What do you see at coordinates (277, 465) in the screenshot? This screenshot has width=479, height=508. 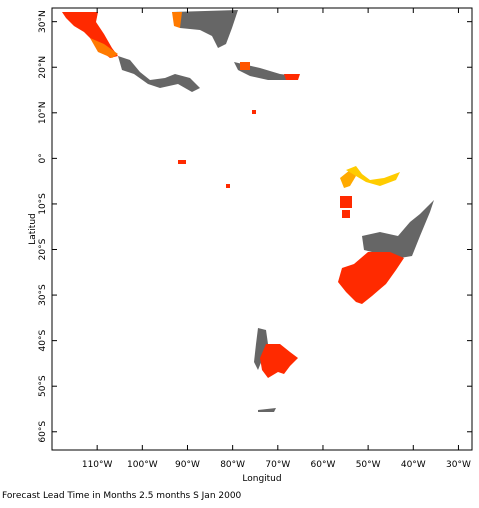 I see `x-tick-label: 70°W` at bounding box center [277, 465].